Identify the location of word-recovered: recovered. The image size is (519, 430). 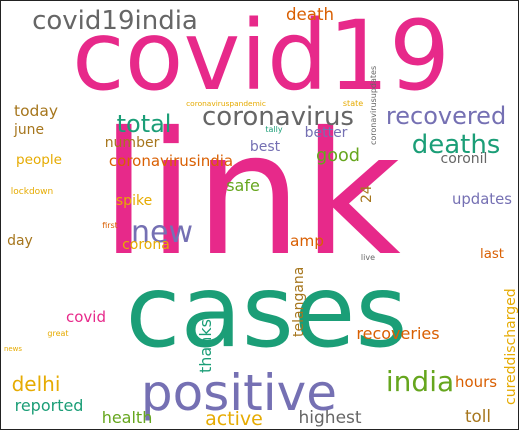
(446, 116).